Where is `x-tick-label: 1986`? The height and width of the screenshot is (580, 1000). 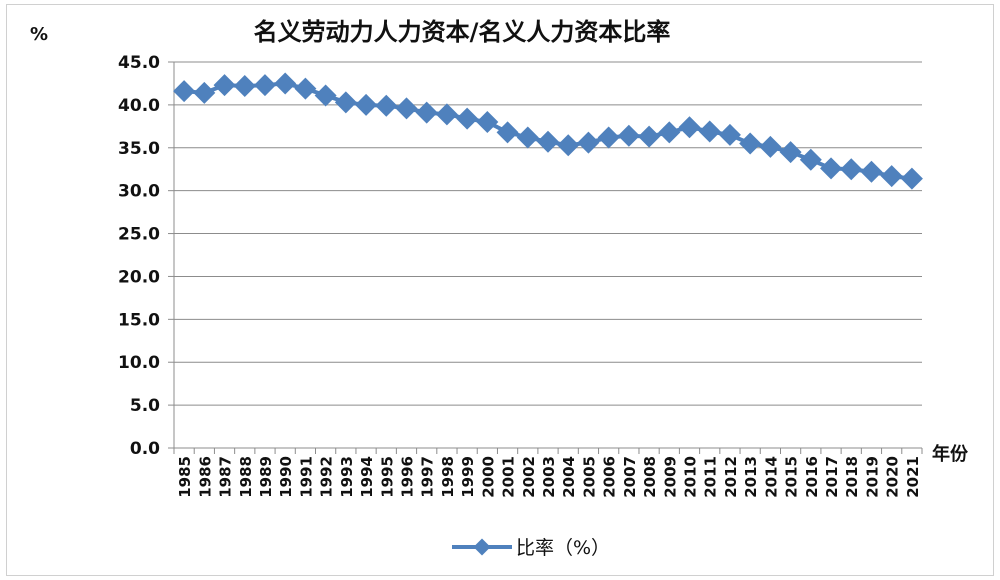 x-tick-label: 1986 is located at coordinates (205, 477).